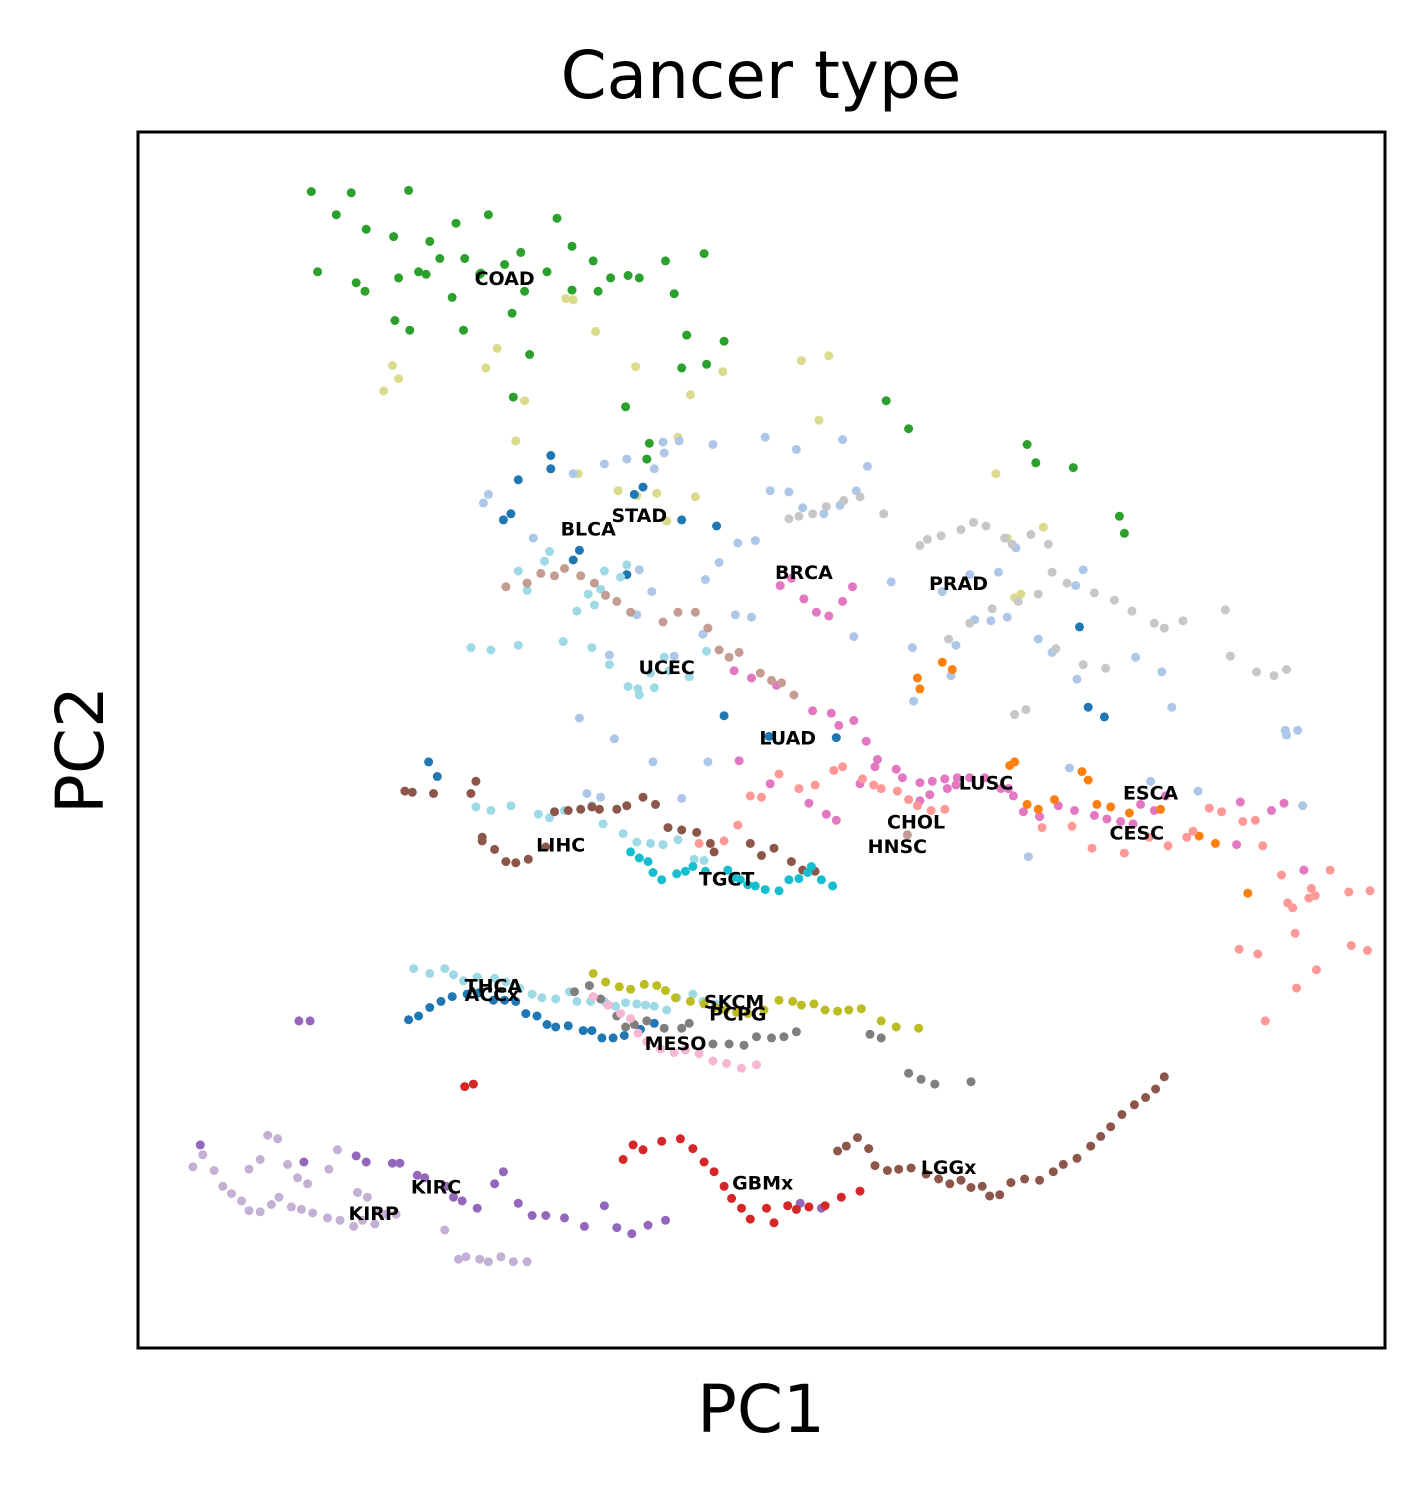 The height and width of the screenshot is (1487, 1426). I want to click on point-cesc, so click(1124, 853).